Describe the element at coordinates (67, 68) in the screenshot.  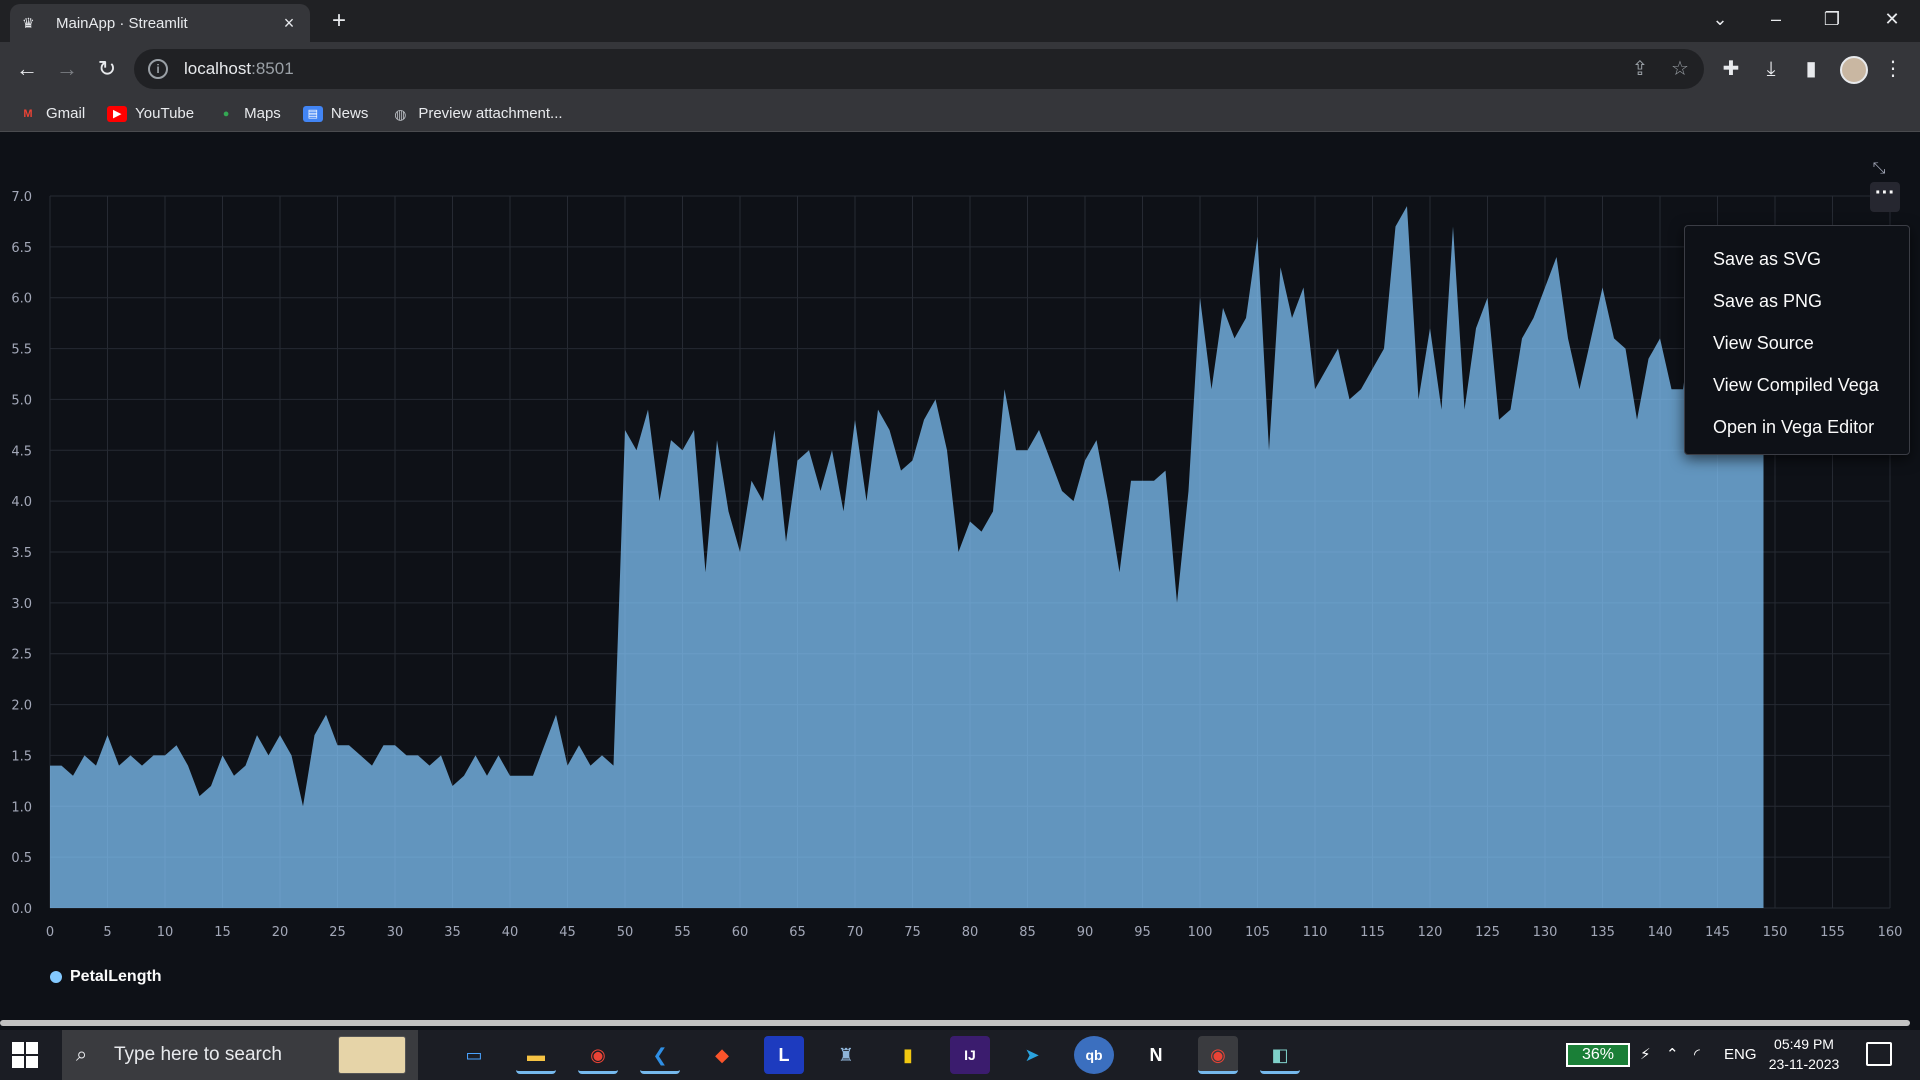
I see `forward-icon: →` at that location.